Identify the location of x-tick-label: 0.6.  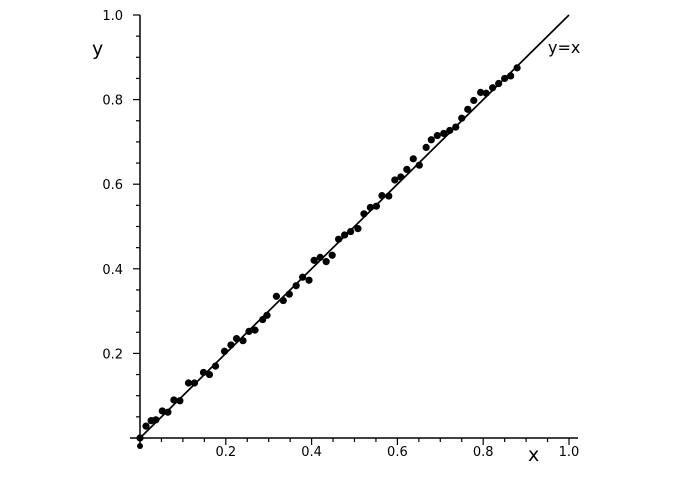
(397, 452).